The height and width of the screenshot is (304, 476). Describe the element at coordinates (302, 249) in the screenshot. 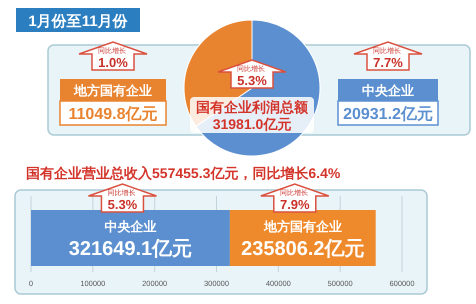

I see `data-label: 235806.2亿元` at that location.